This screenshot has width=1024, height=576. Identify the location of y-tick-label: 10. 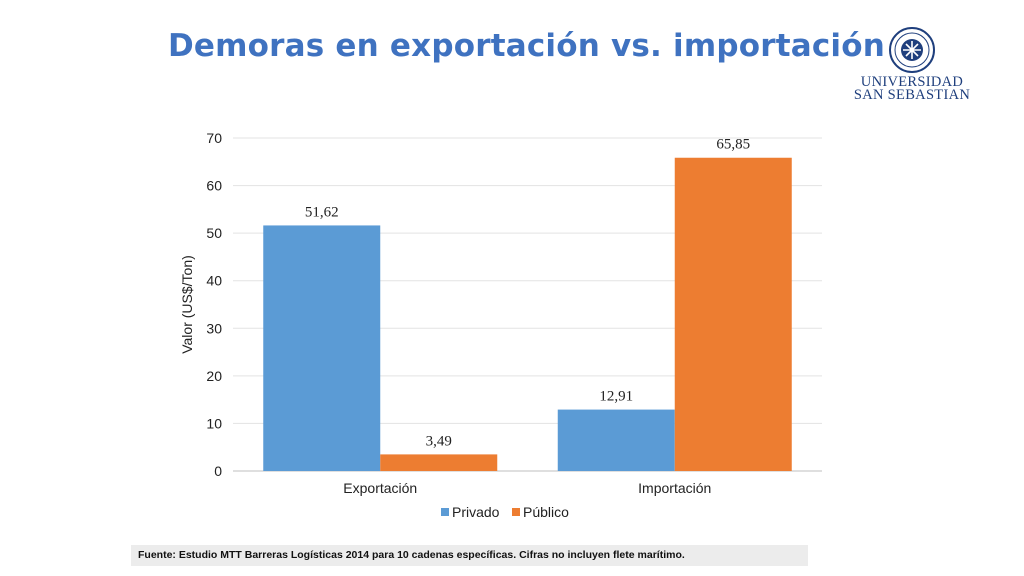
(214, 423).